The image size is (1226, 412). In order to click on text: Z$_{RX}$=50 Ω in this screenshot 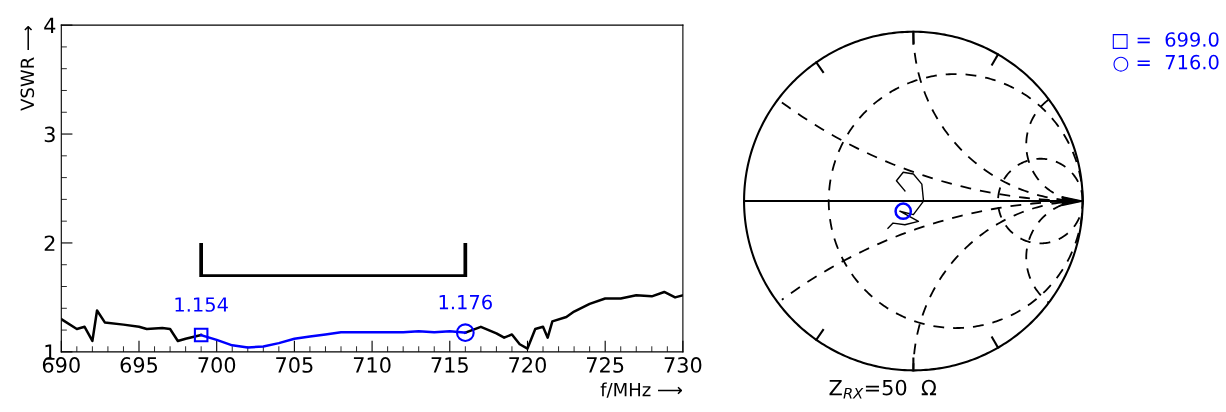, I will do `click(883, 389)`.